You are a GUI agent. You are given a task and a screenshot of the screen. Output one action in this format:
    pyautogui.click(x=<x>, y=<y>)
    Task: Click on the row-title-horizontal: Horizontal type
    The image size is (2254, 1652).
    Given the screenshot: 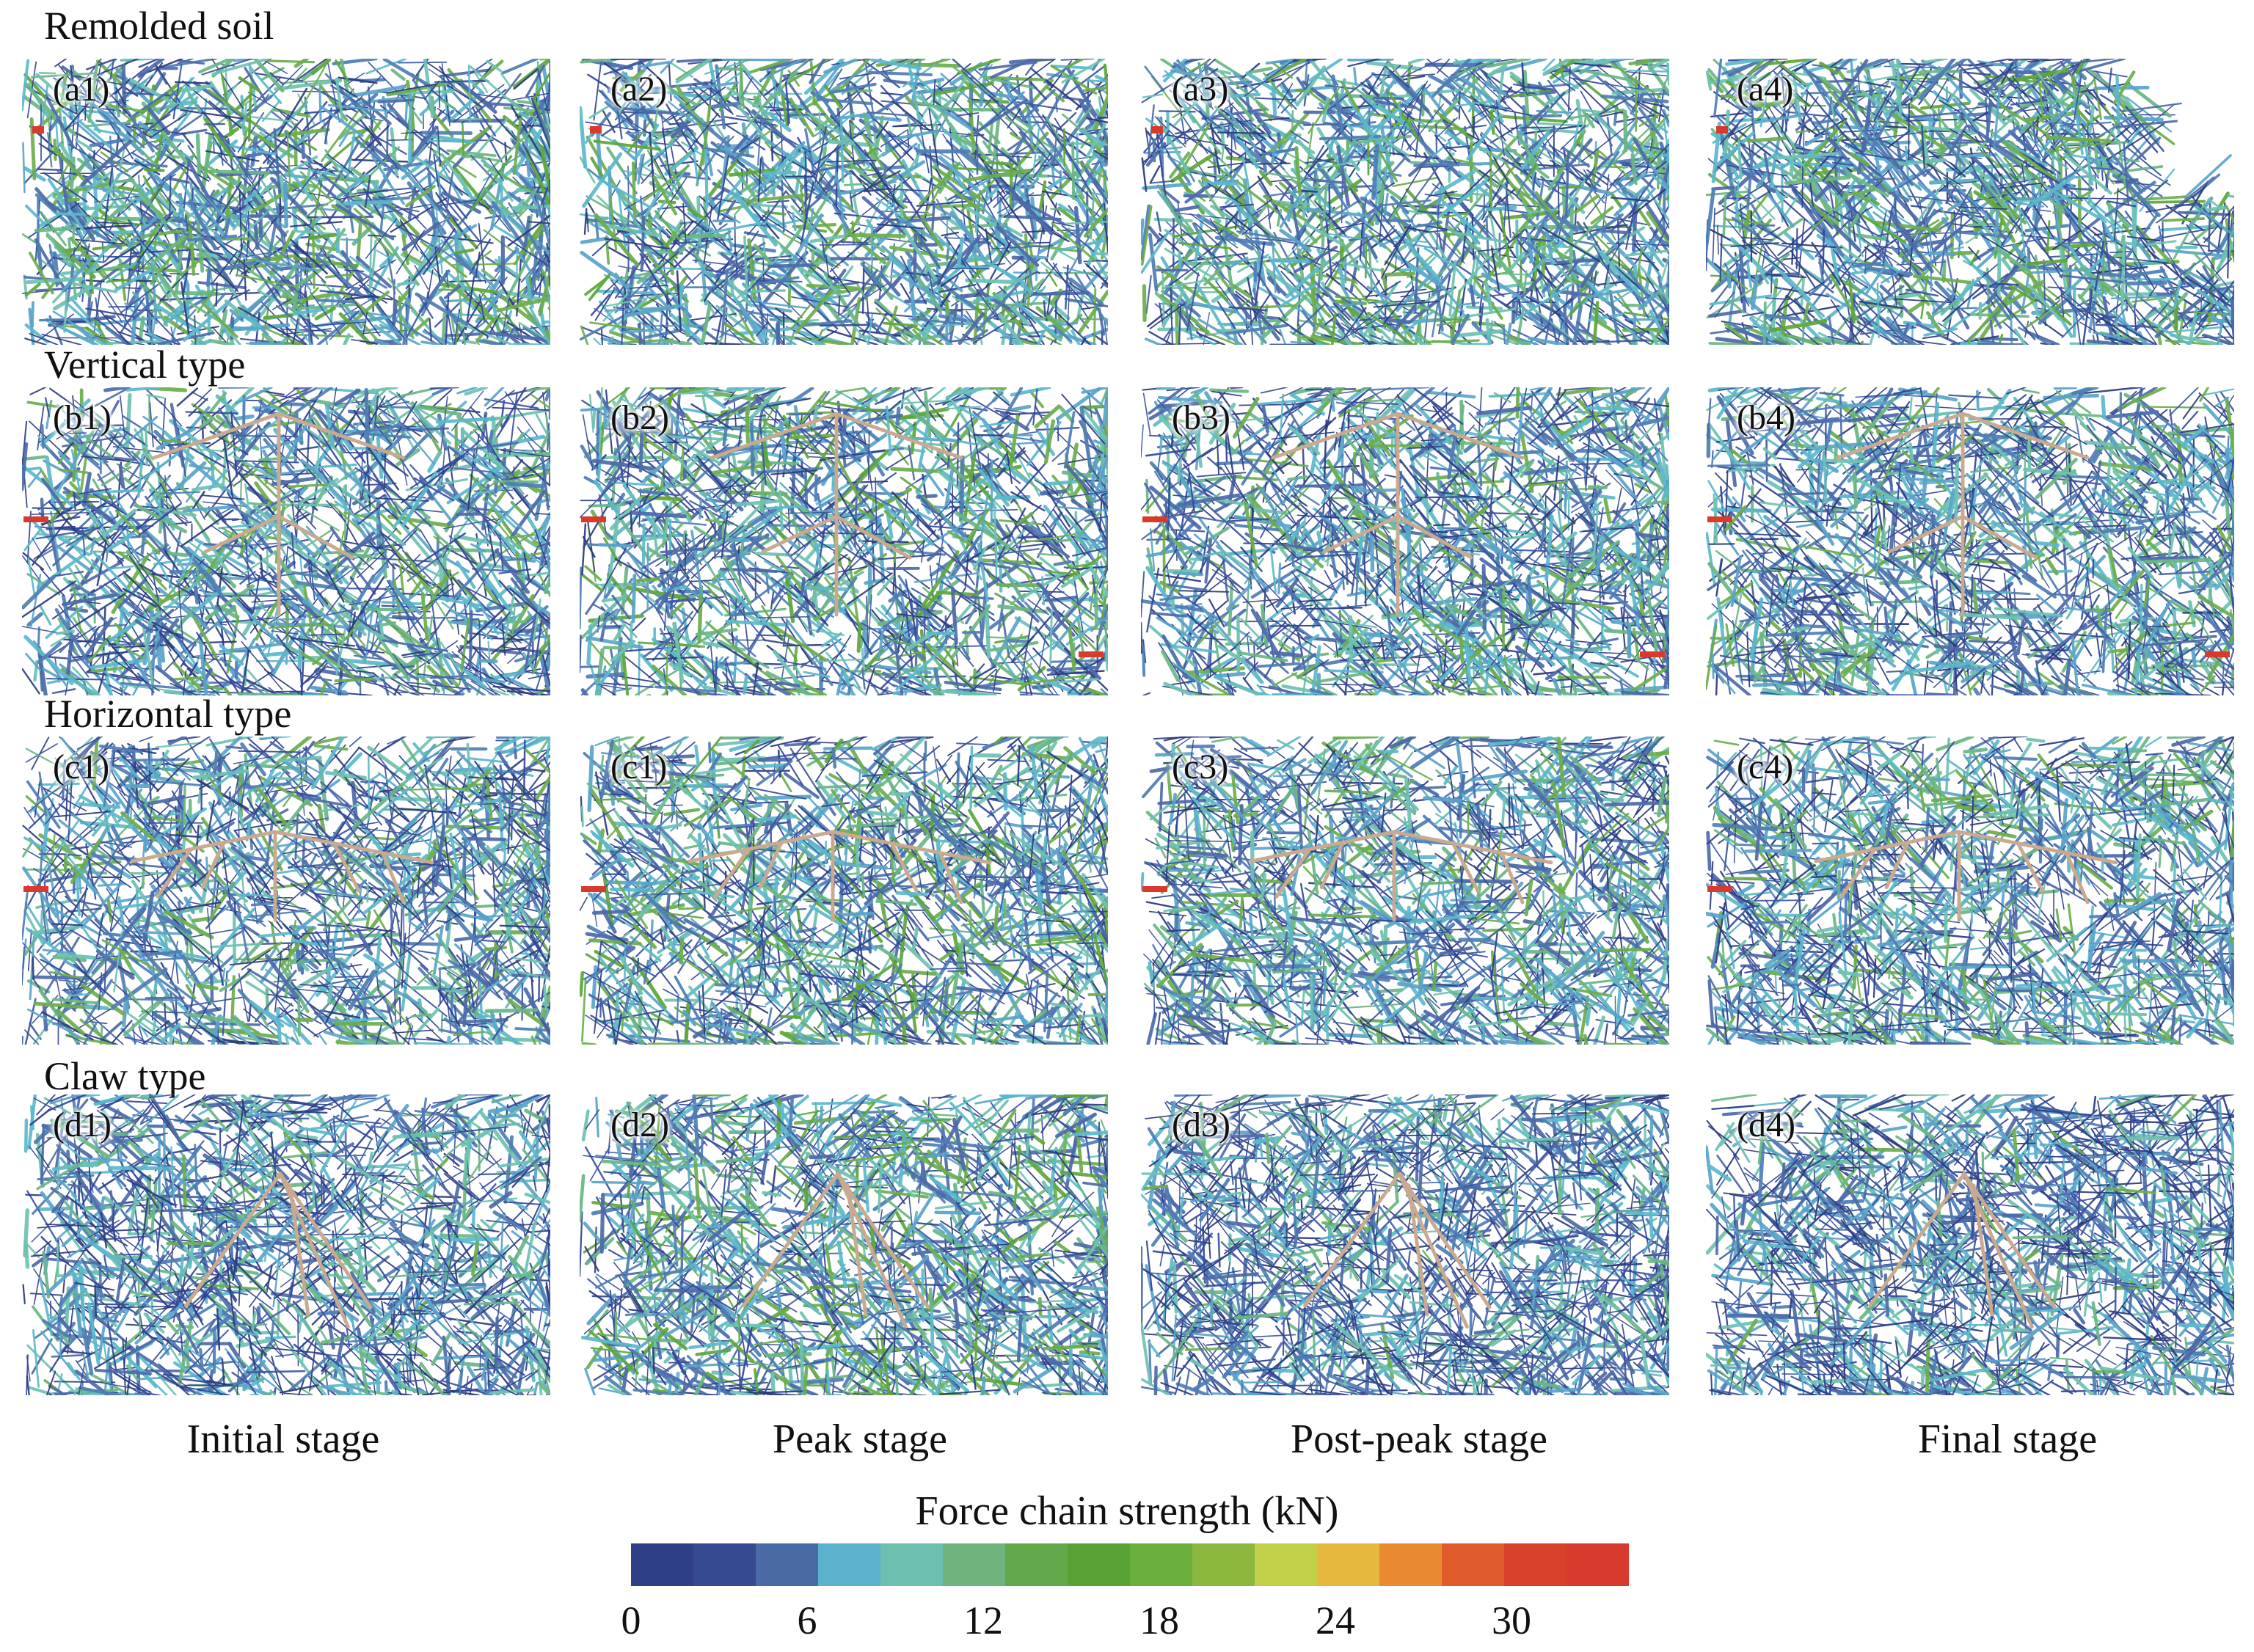 What is the action you would take?
    pyautogui.click(x=167, y=714)
    